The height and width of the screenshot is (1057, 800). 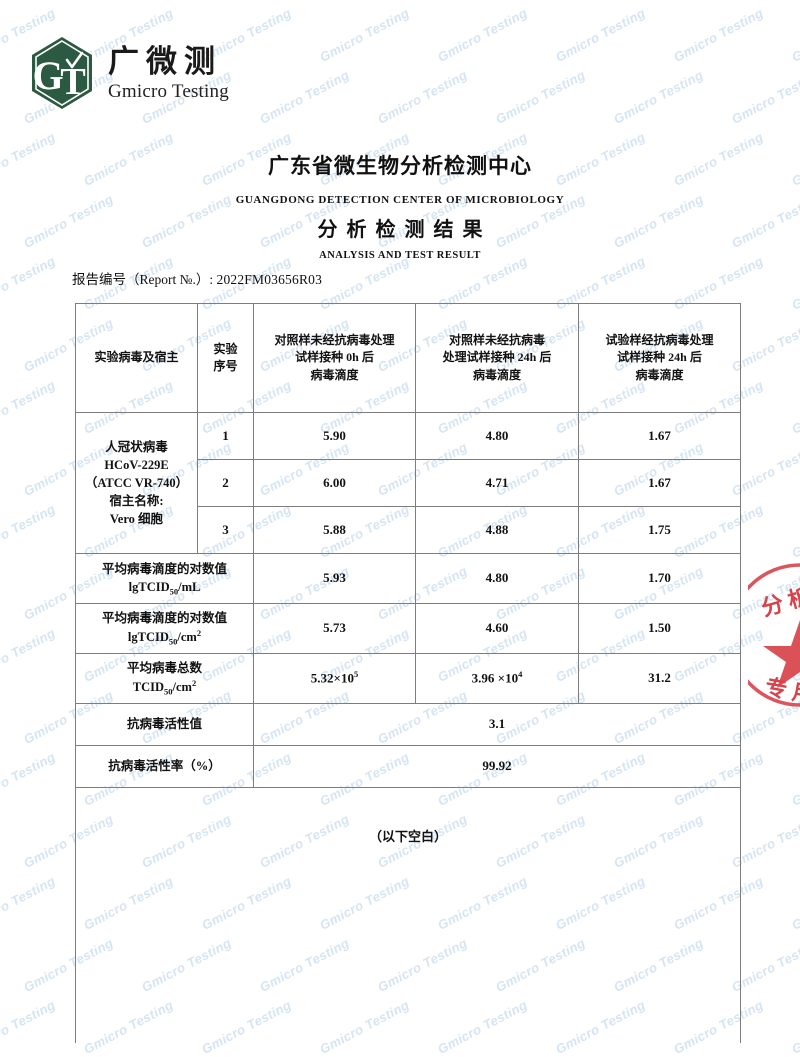 I want to click on cell-seq-1: 1, so click(x=225, y=436).